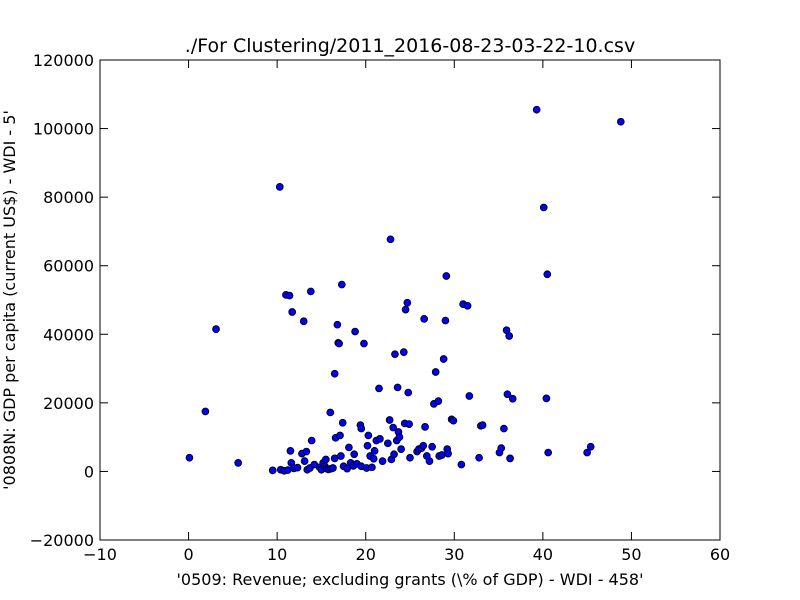 The height and width of the screenshot is (600, 800). Describe the element at coordinates (68, 266) in the screenshot. I see `y-tick-label: 60000` at that location.